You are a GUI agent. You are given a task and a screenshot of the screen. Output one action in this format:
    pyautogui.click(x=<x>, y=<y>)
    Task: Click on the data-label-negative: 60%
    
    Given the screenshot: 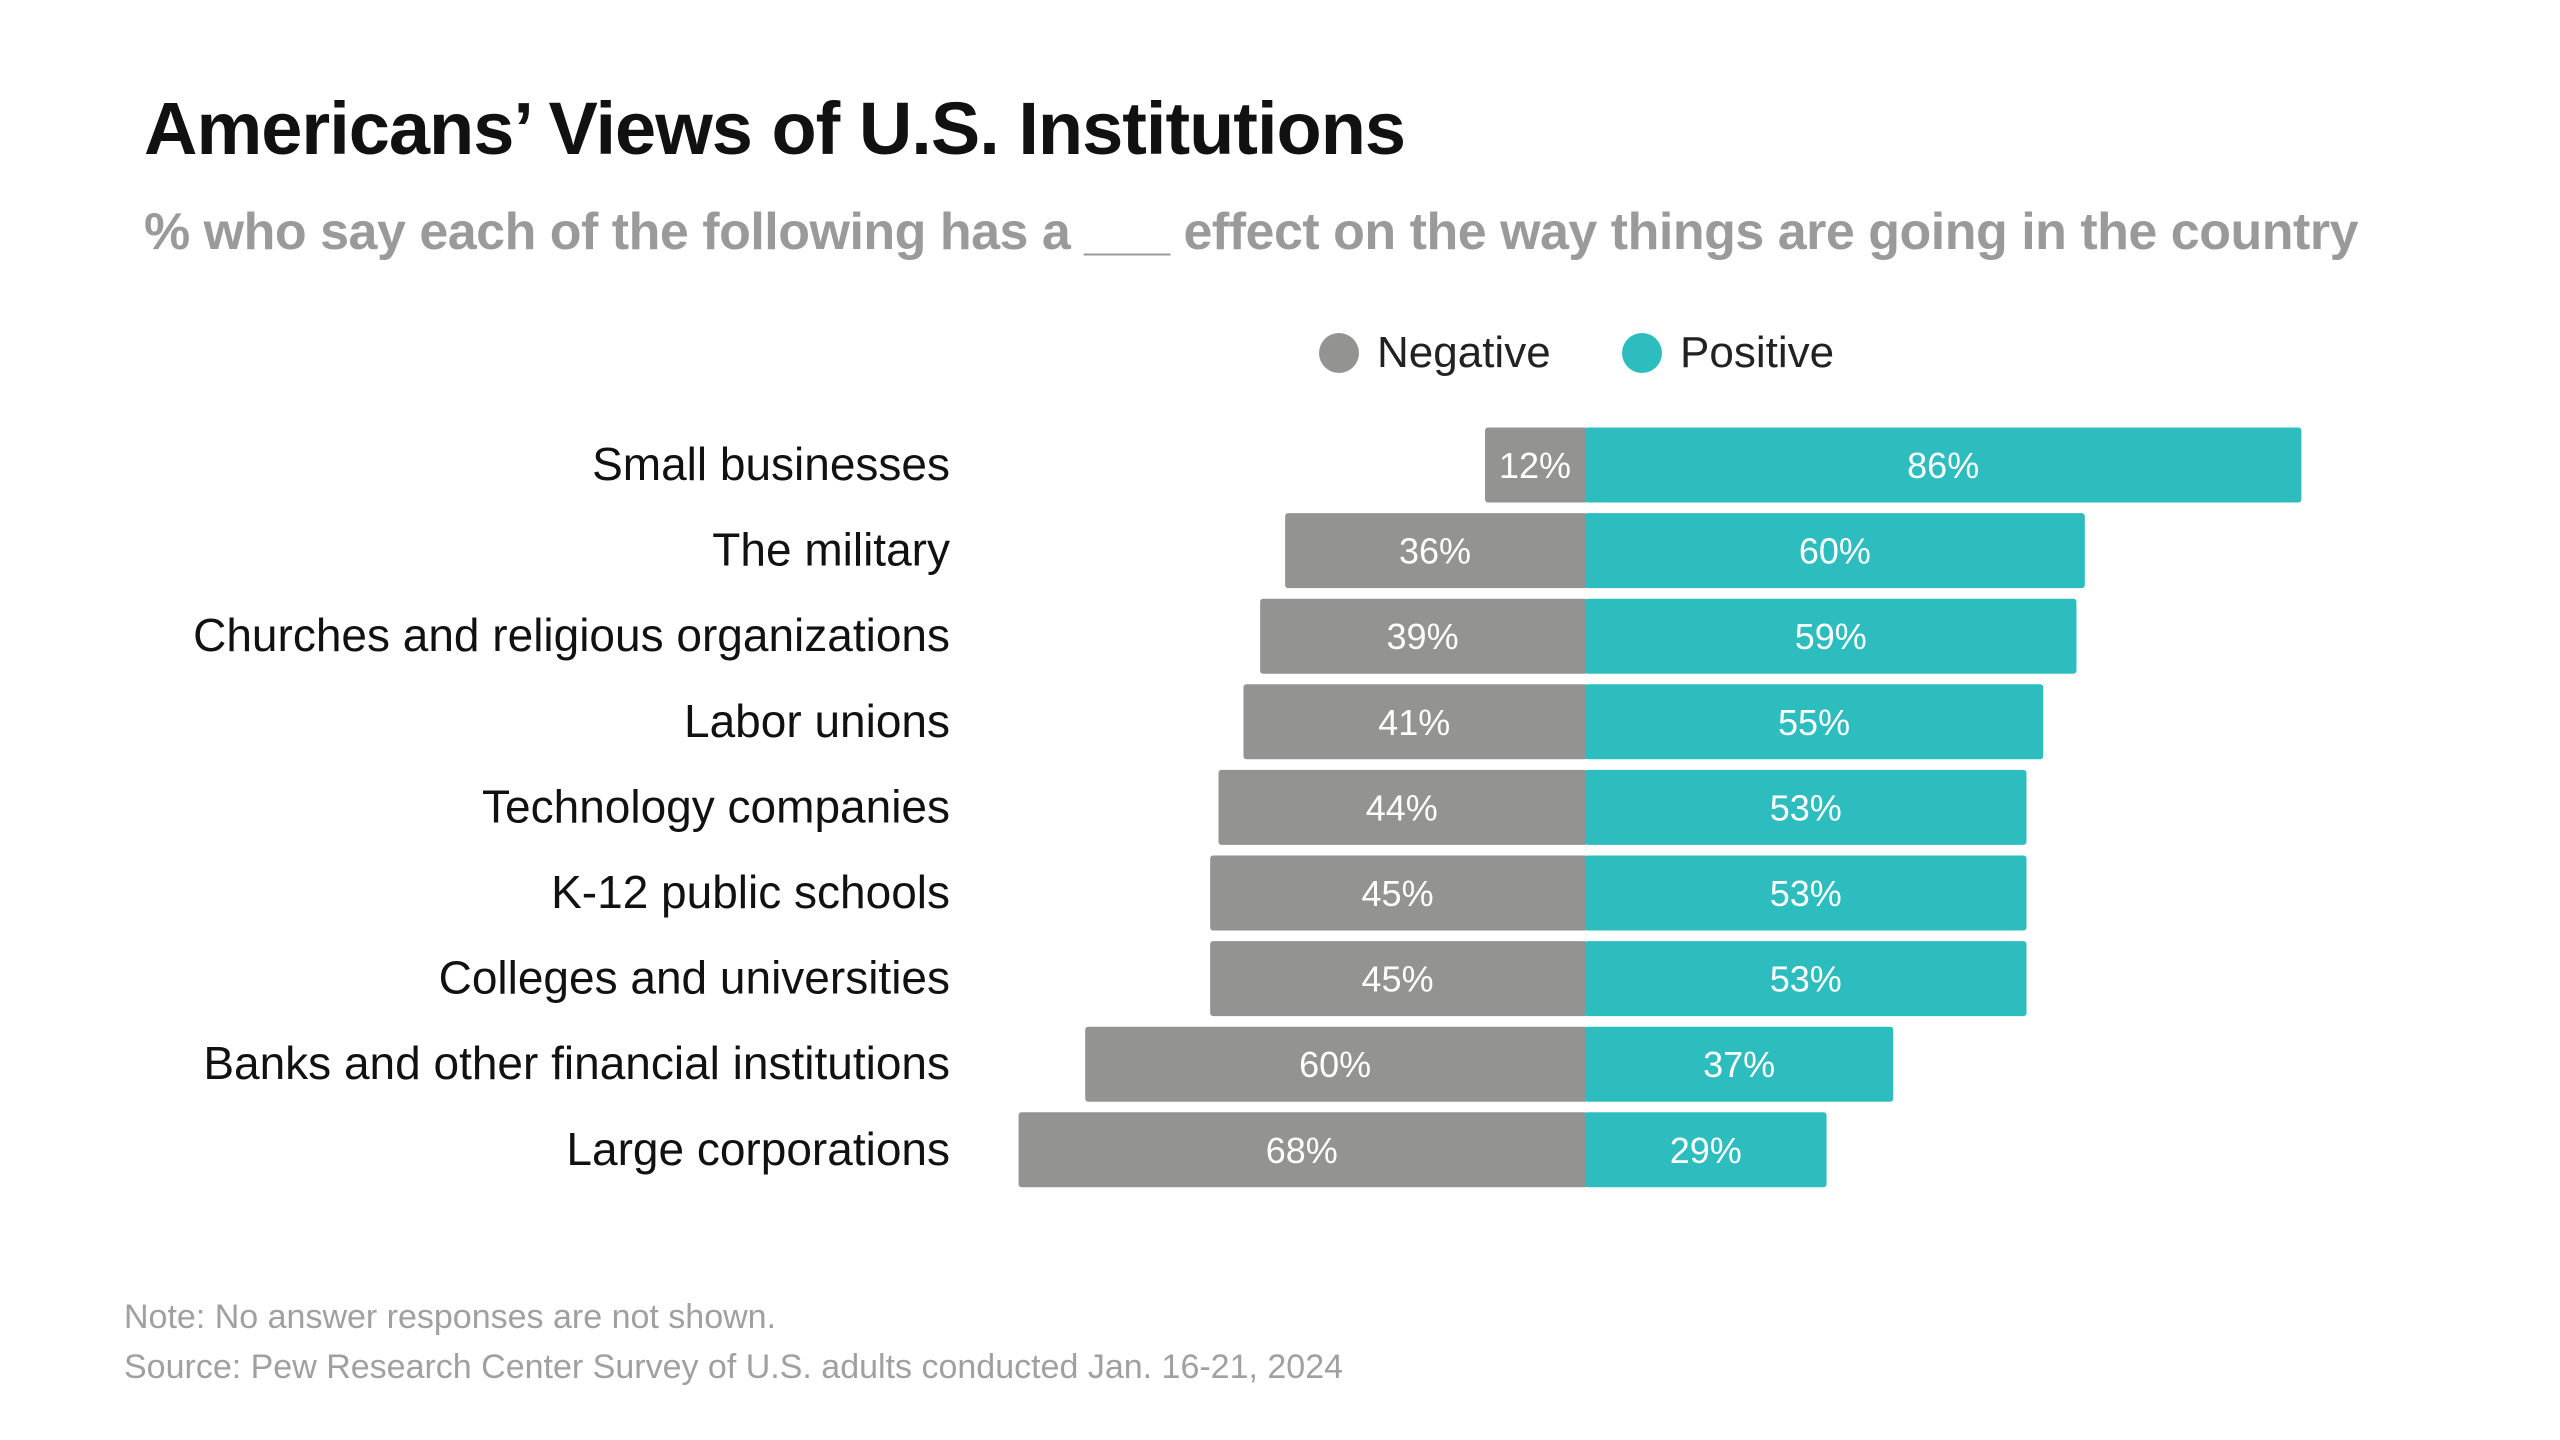 What is the action you would take?
    pyautogui.click(x=1335, y=1064)
    